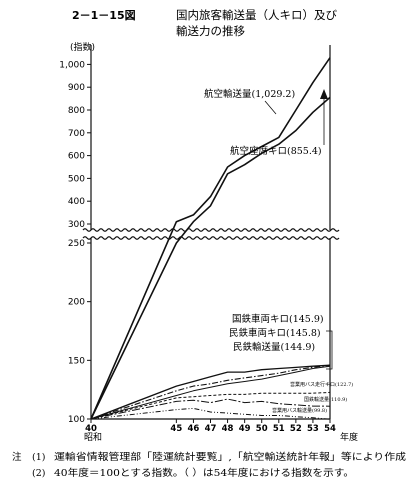 The height and width of the screenshot is (484, 416). What do you see at coordinates (76, 361) in the screenshot?
I see `y-tick-label: 150` at bounding box center [76, 361].